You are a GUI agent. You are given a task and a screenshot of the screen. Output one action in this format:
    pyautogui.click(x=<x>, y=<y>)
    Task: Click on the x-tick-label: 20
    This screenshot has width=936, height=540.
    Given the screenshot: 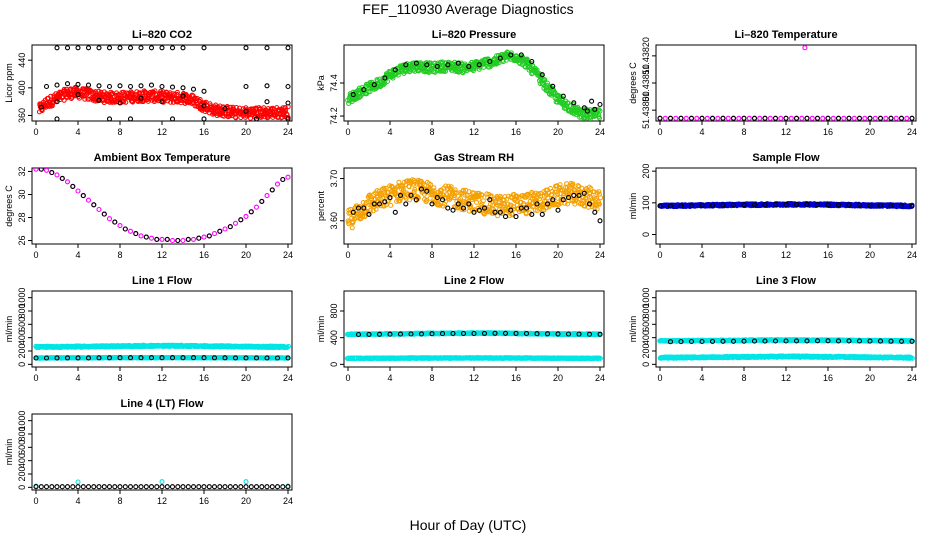 What is the action you would take?
    pyautogui.click(x=558, y=132)
    